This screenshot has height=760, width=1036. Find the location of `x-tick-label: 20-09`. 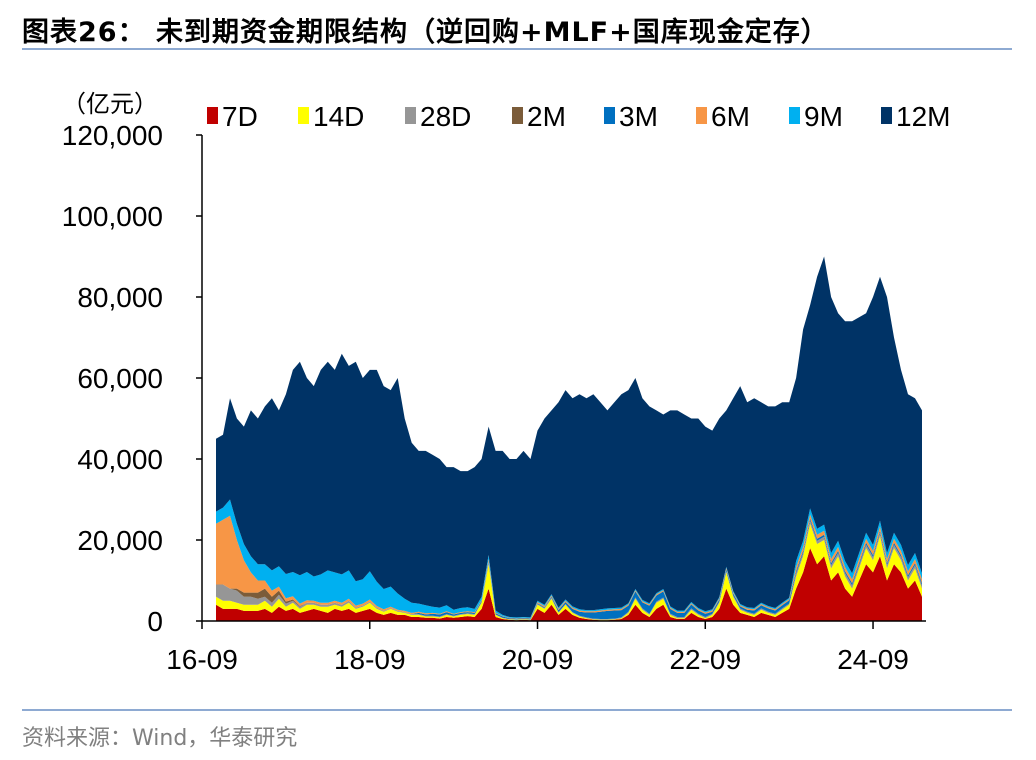

x-tick-label: 20-09 is located at coordinates (538, 659).